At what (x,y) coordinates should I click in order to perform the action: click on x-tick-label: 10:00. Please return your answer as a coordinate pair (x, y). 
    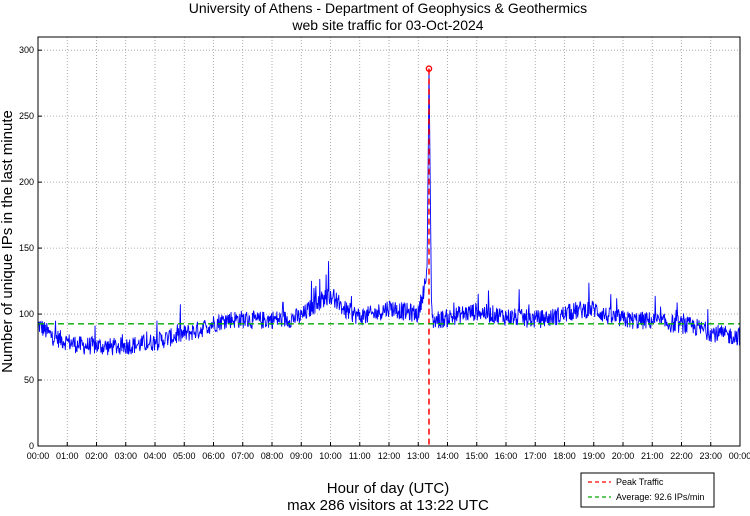
    Looking at the image, I should click on (330, 456).